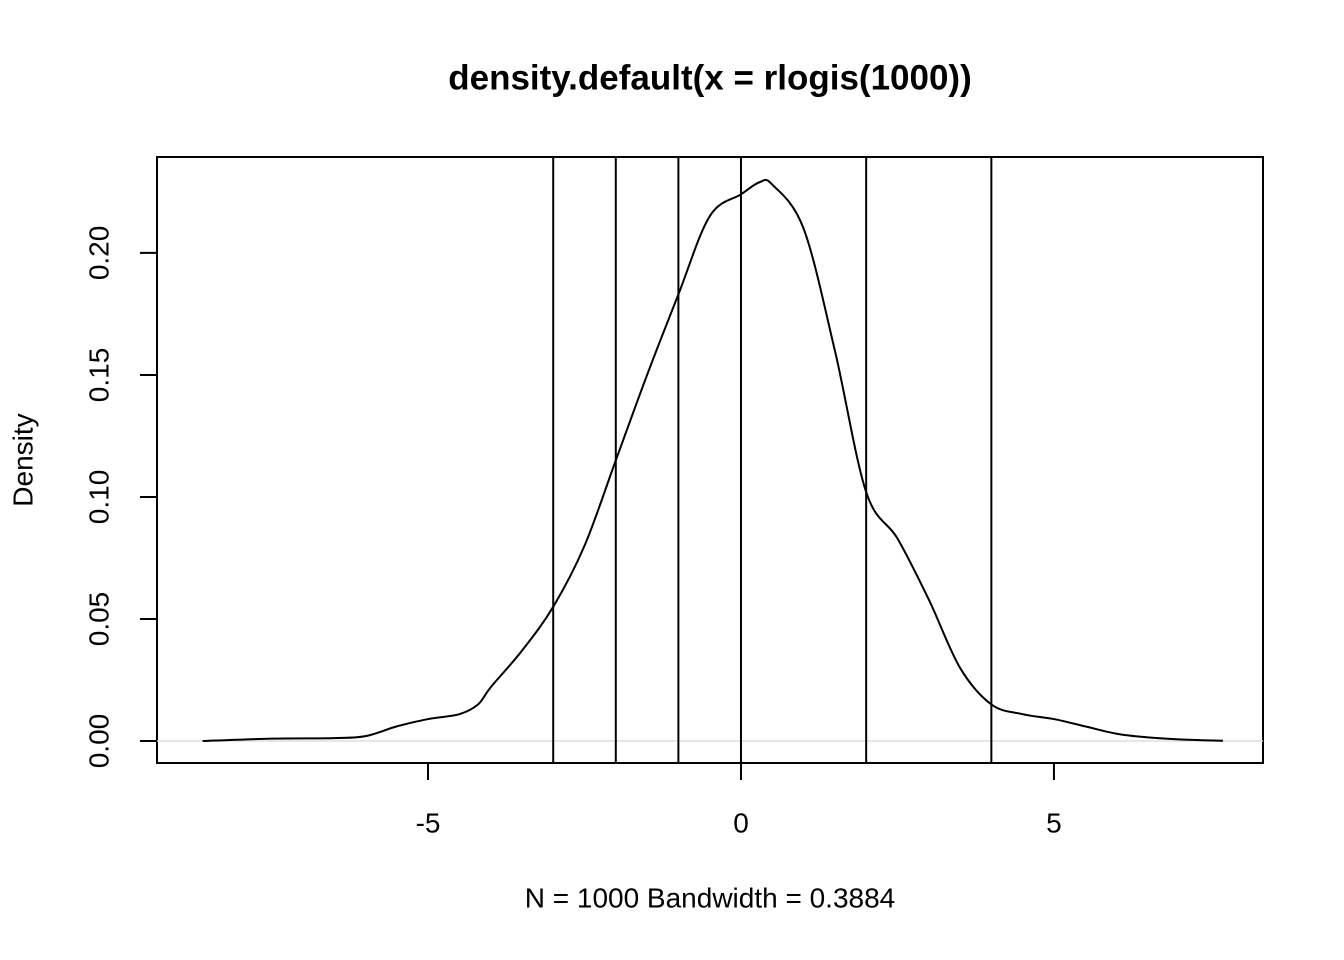 This screenshot has height=960, width=1344. What do you see at coordinates (22, 459) in the screenshot?
I see `y-axis-label: Density` at bounding box center [22, 459].